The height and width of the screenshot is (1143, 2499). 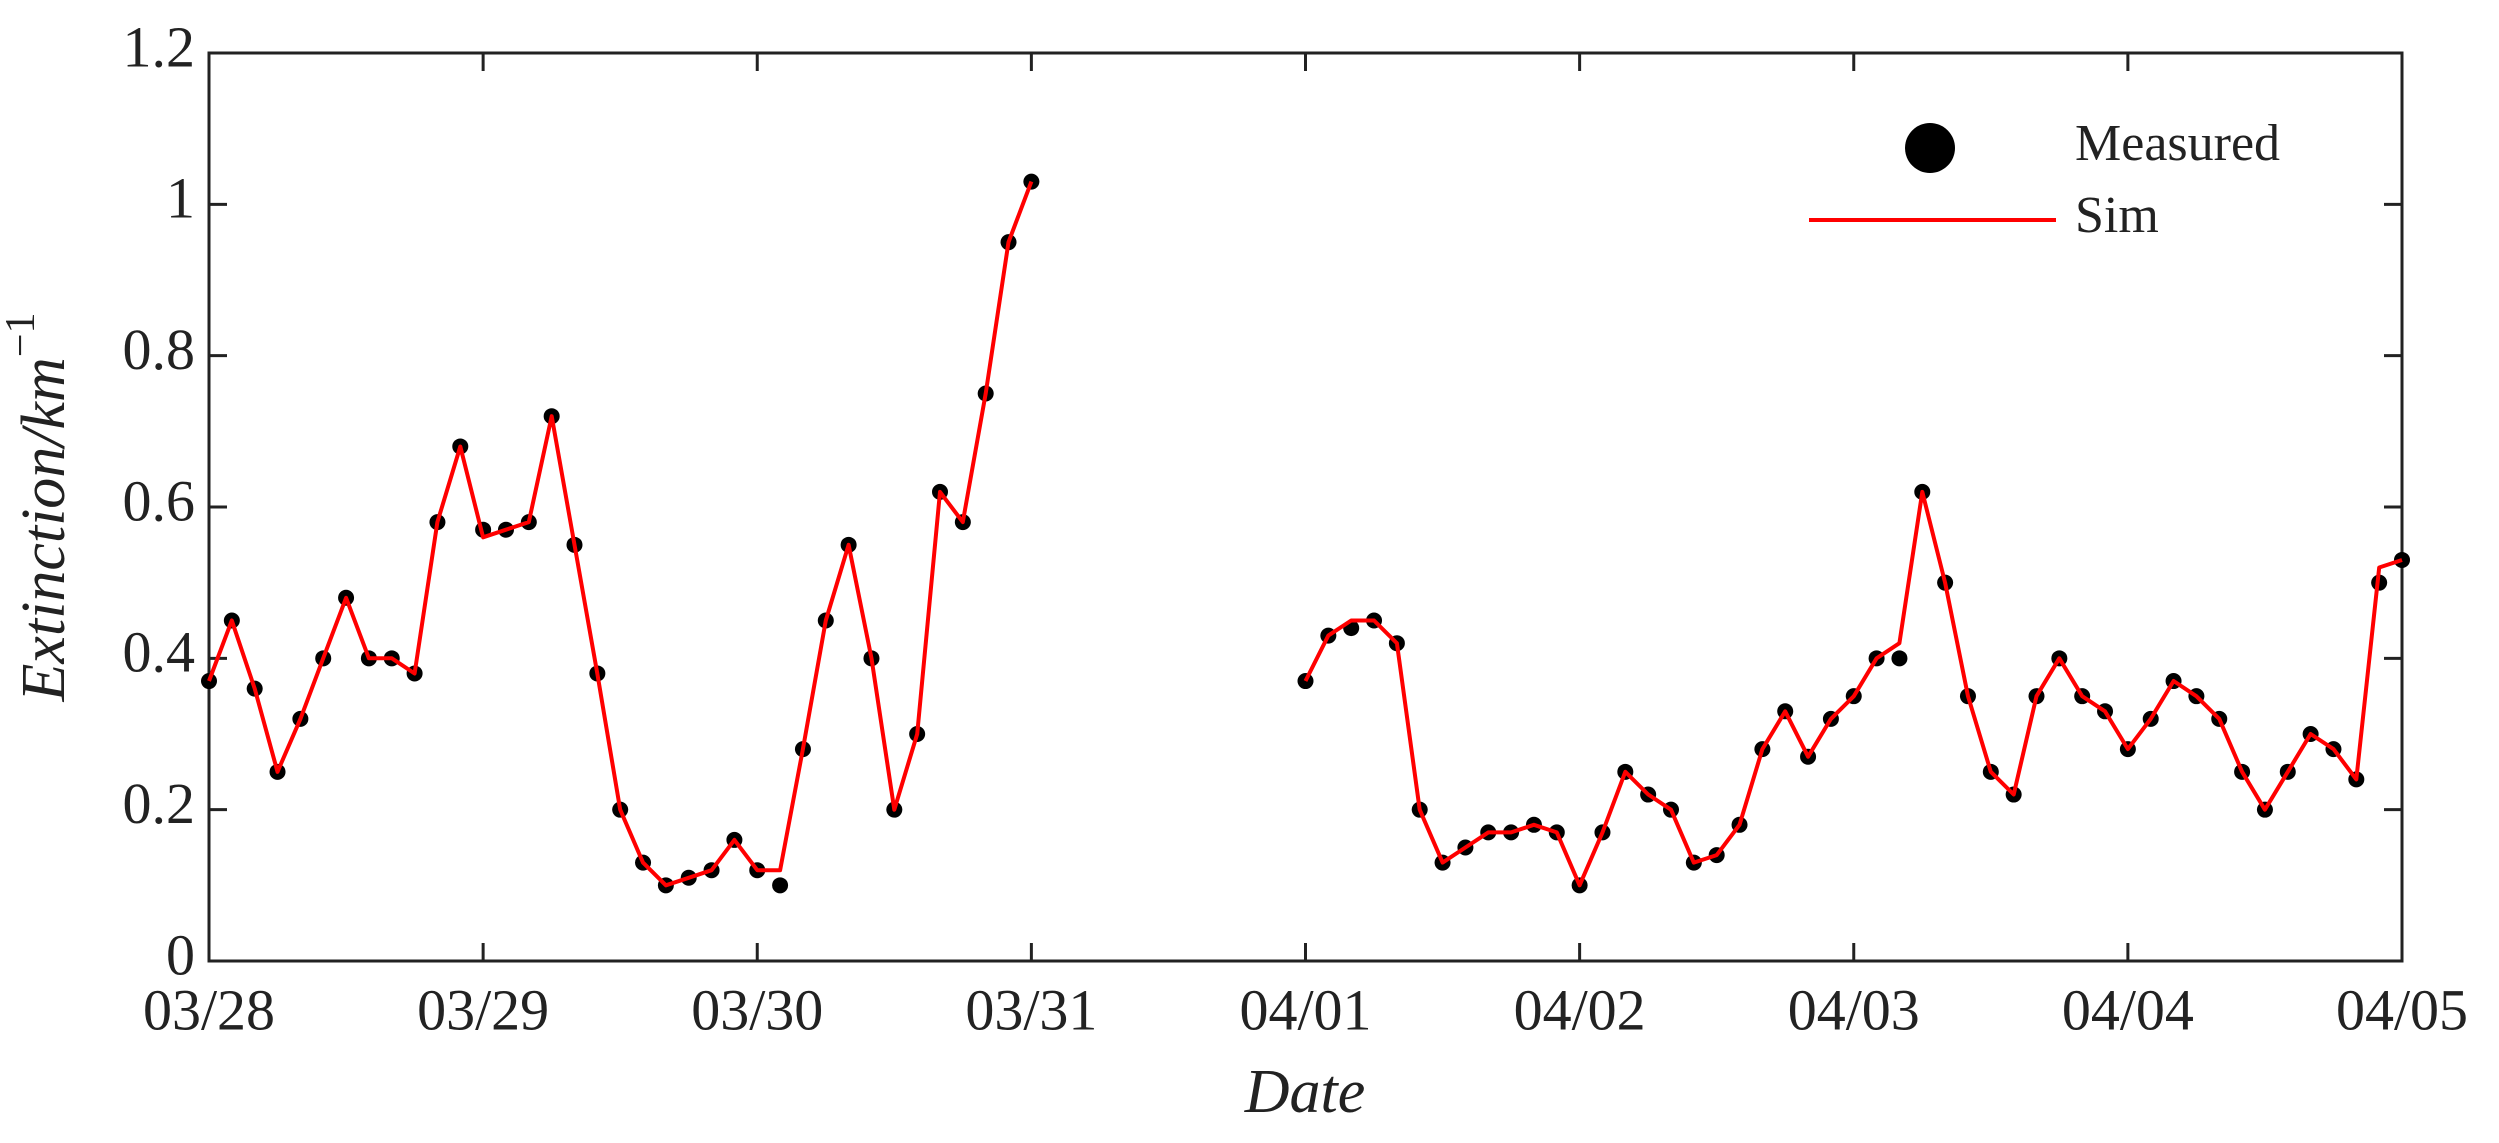 What do you see at coordinates (159, 46) in the screenshot?
I see `y-tick-label: 1.2` at bounding box center [159, 46].